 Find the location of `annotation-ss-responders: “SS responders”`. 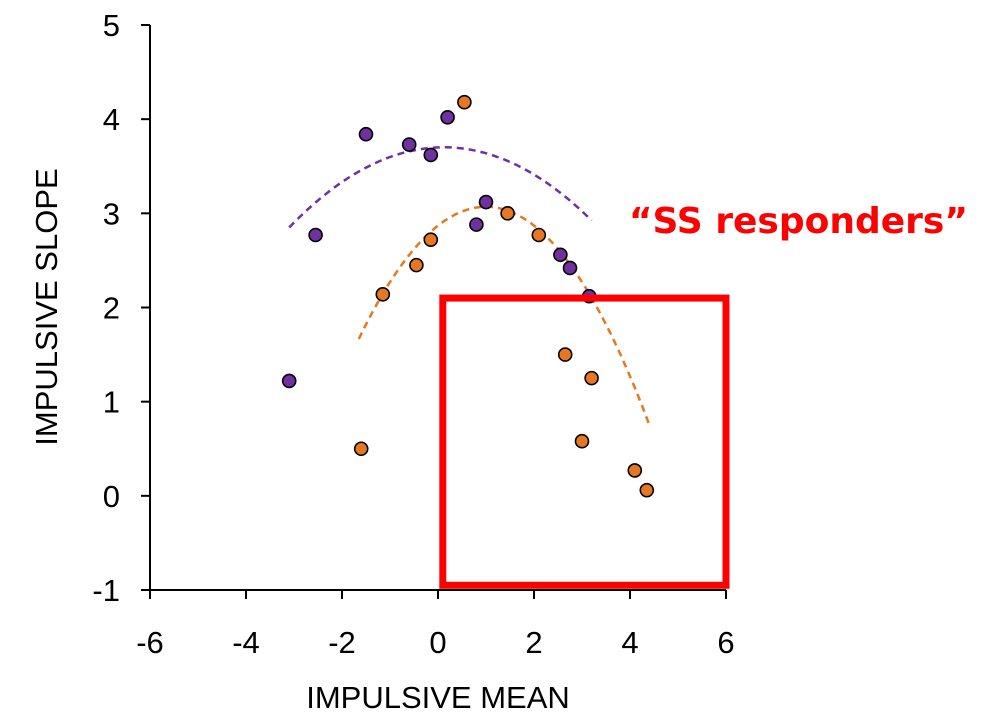

annotation-ss-responders: “SS responders” is located at coordinates (798, 221).